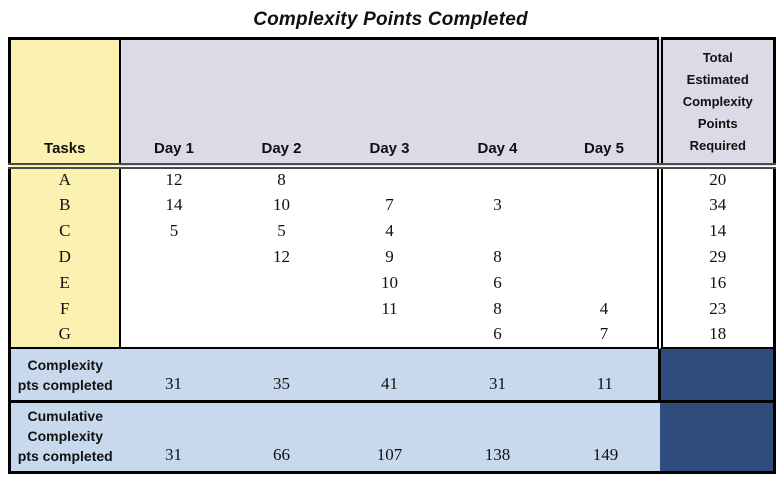  Describe the element at coordinates (605, 374) in the screenshot. I see `daily-total-day5: 11` at that location.